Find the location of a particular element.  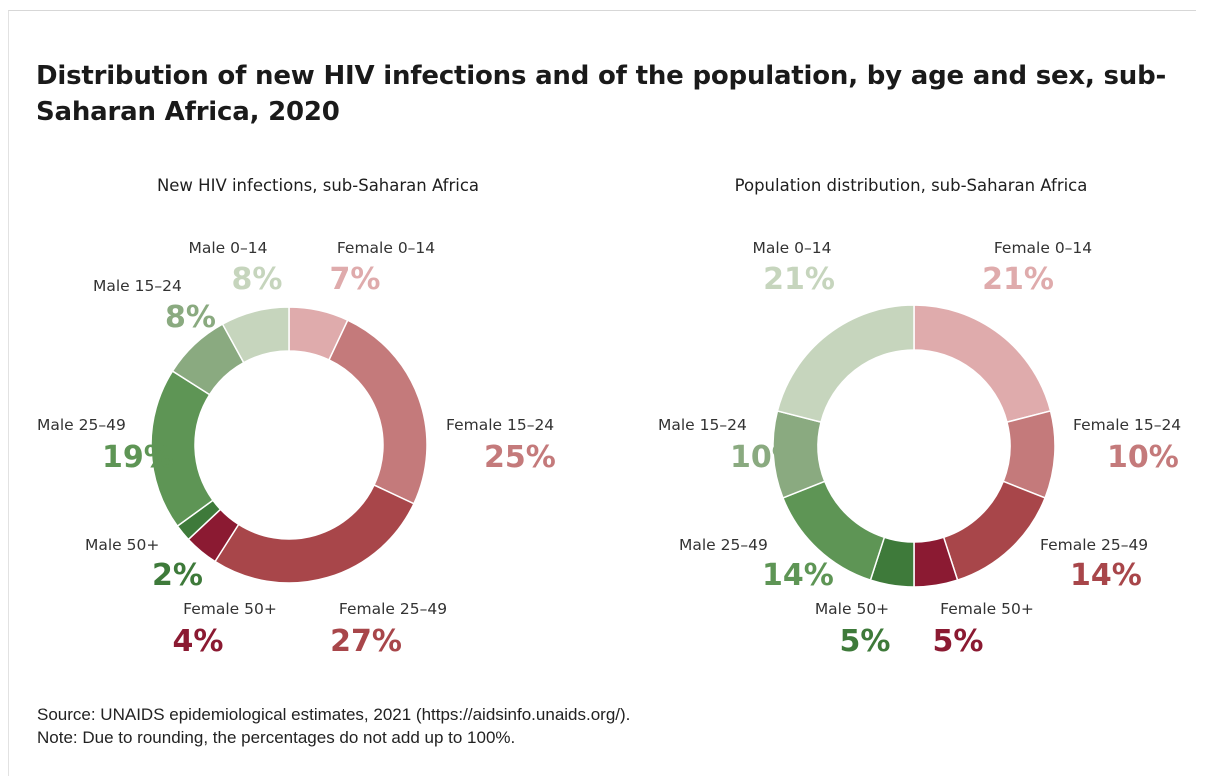

slice-value-female-15-24: 10% is located at coordinates (1143, 457).